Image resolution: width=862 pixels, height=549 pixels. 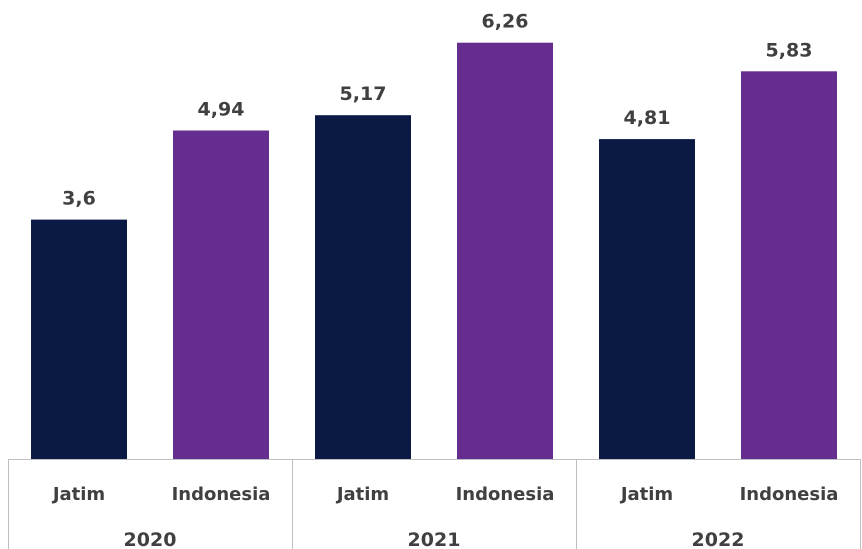 What do you see at coordinates (221, 110) in the screenshot?
I see `data-label: 4,94` at bounding box center [221, 110].